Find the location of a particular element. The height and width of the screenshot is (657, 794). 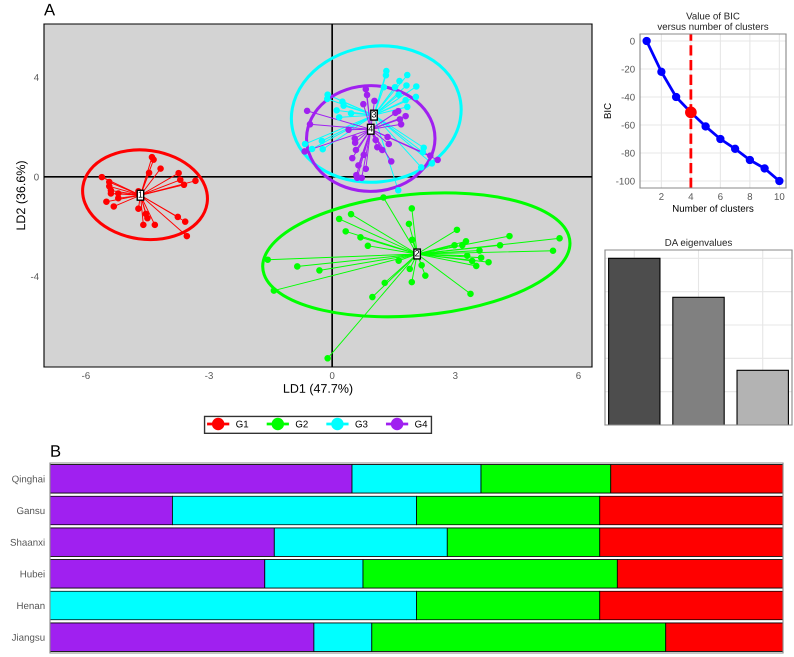

x-axis-title: Number of clusters is located at coordinates (713, 208).